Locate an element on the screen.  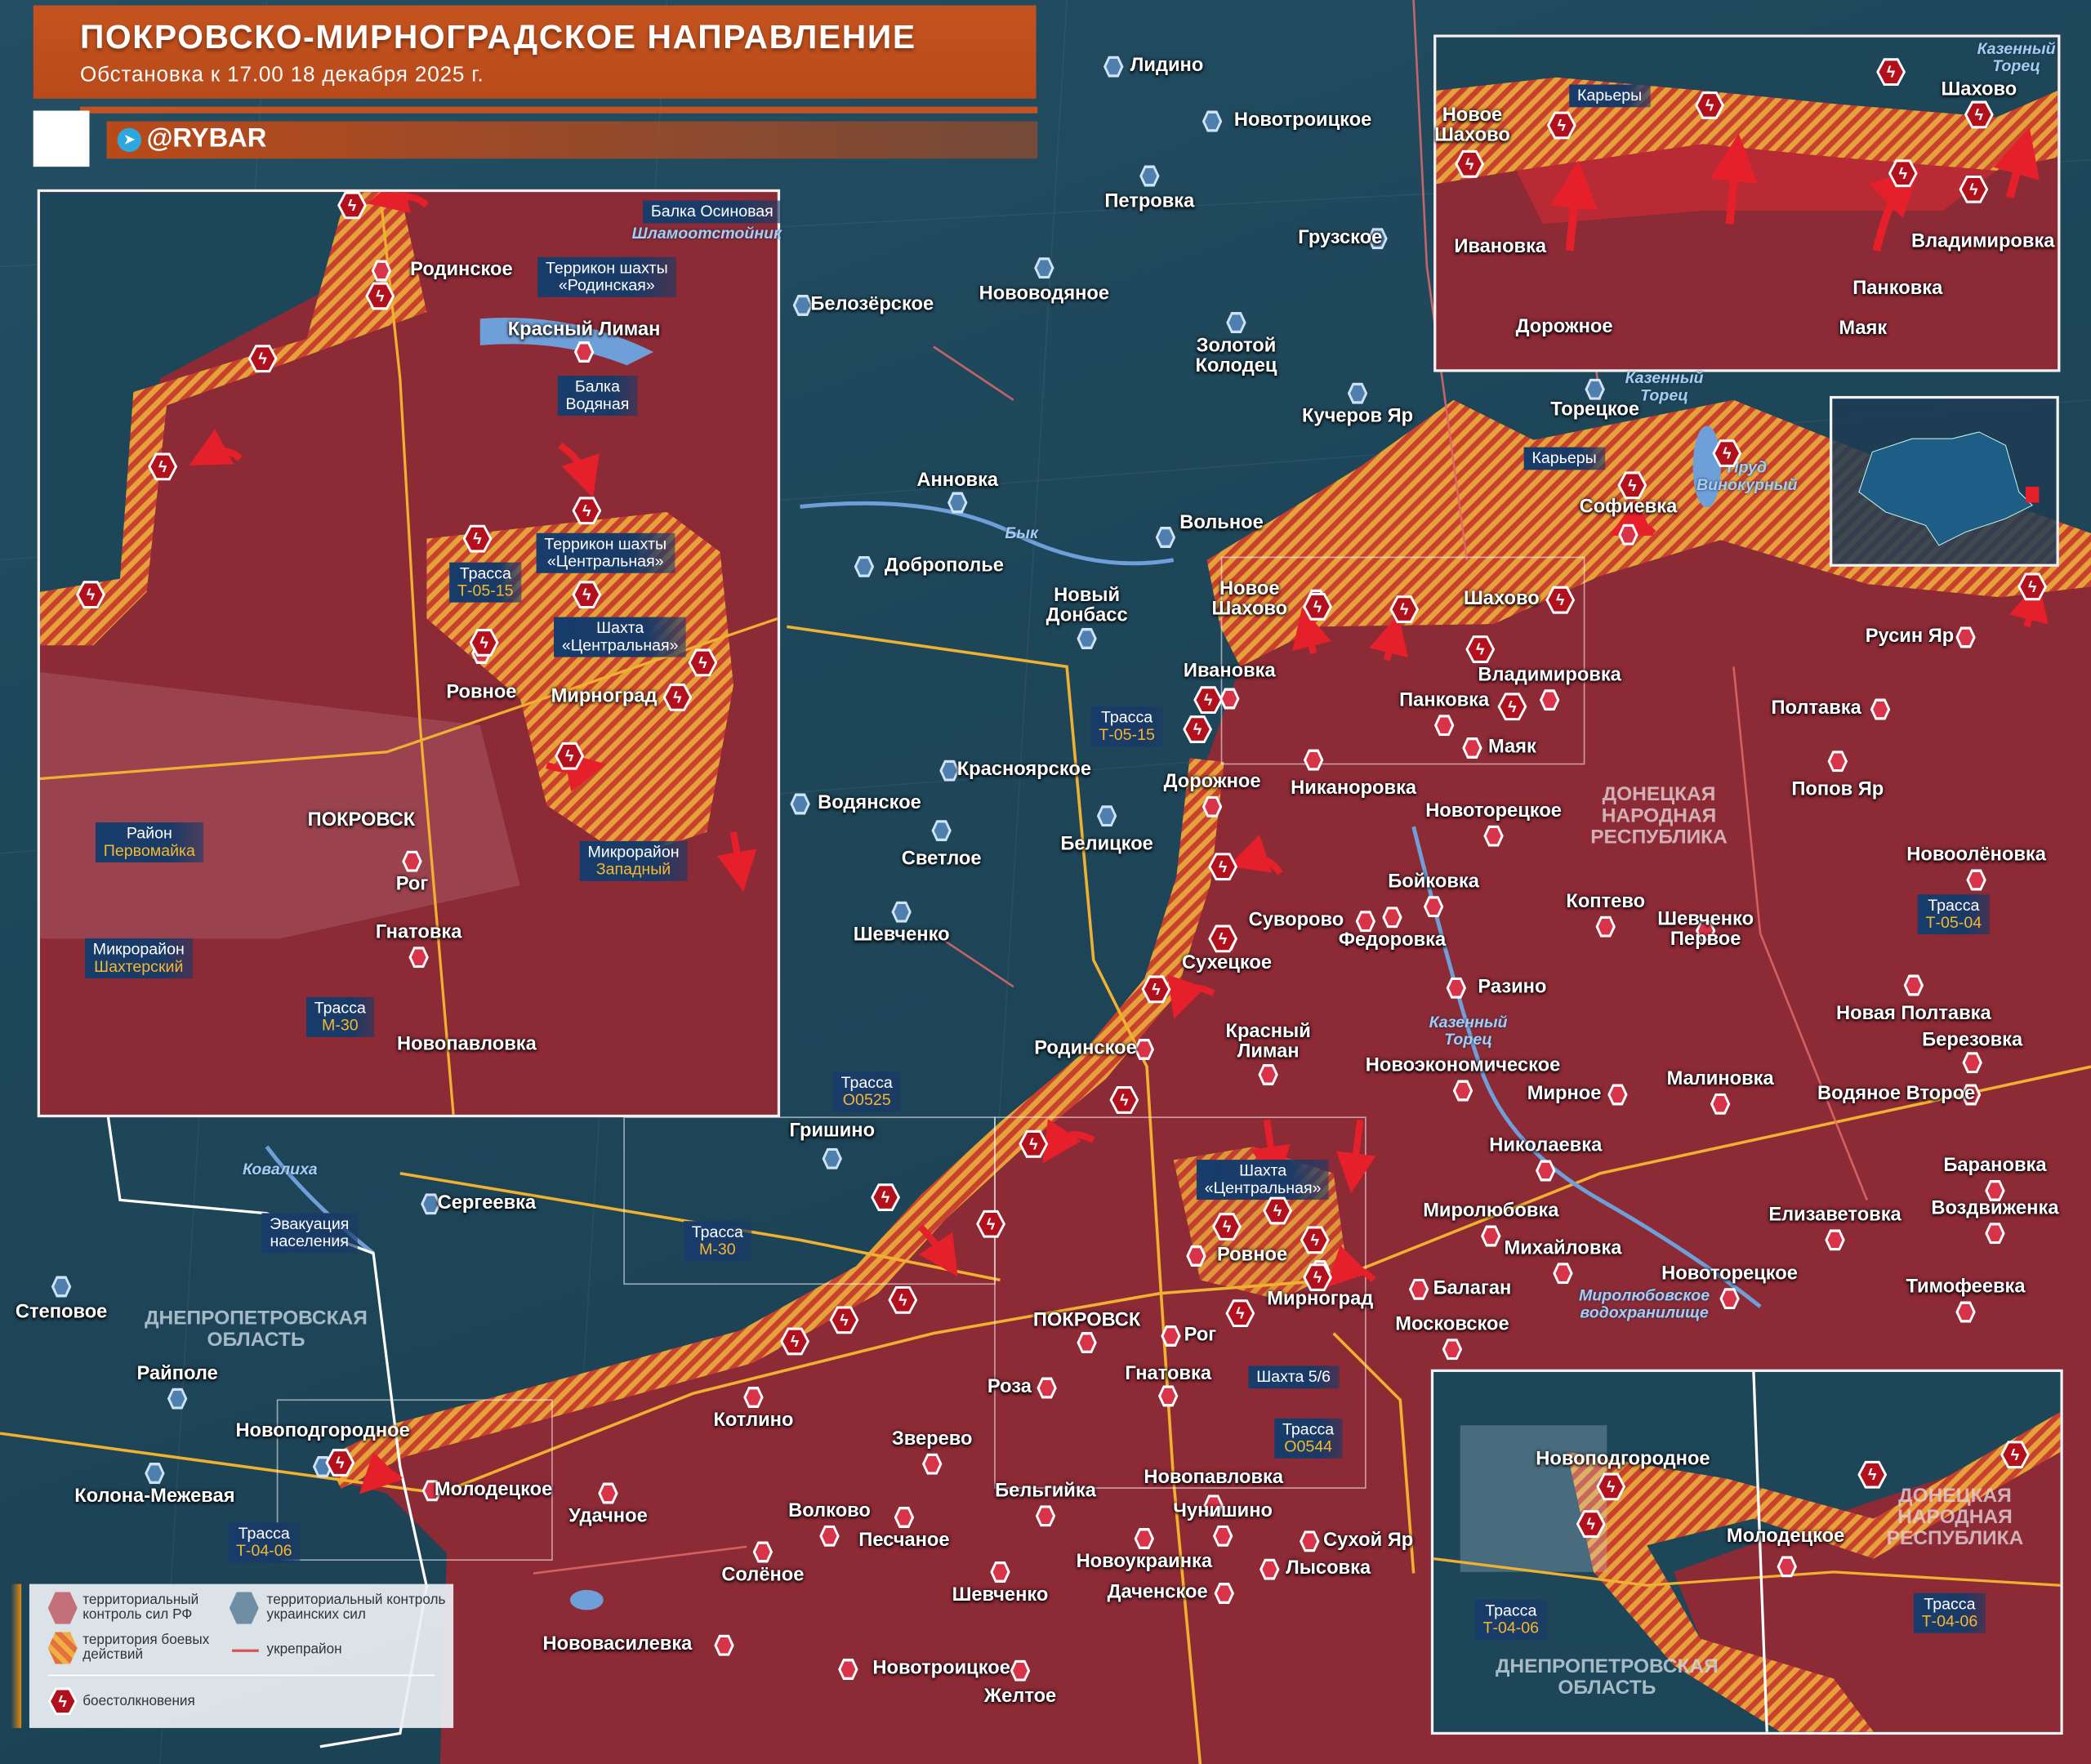
combat-swatch-icon is located at coordinates (62, 1648).